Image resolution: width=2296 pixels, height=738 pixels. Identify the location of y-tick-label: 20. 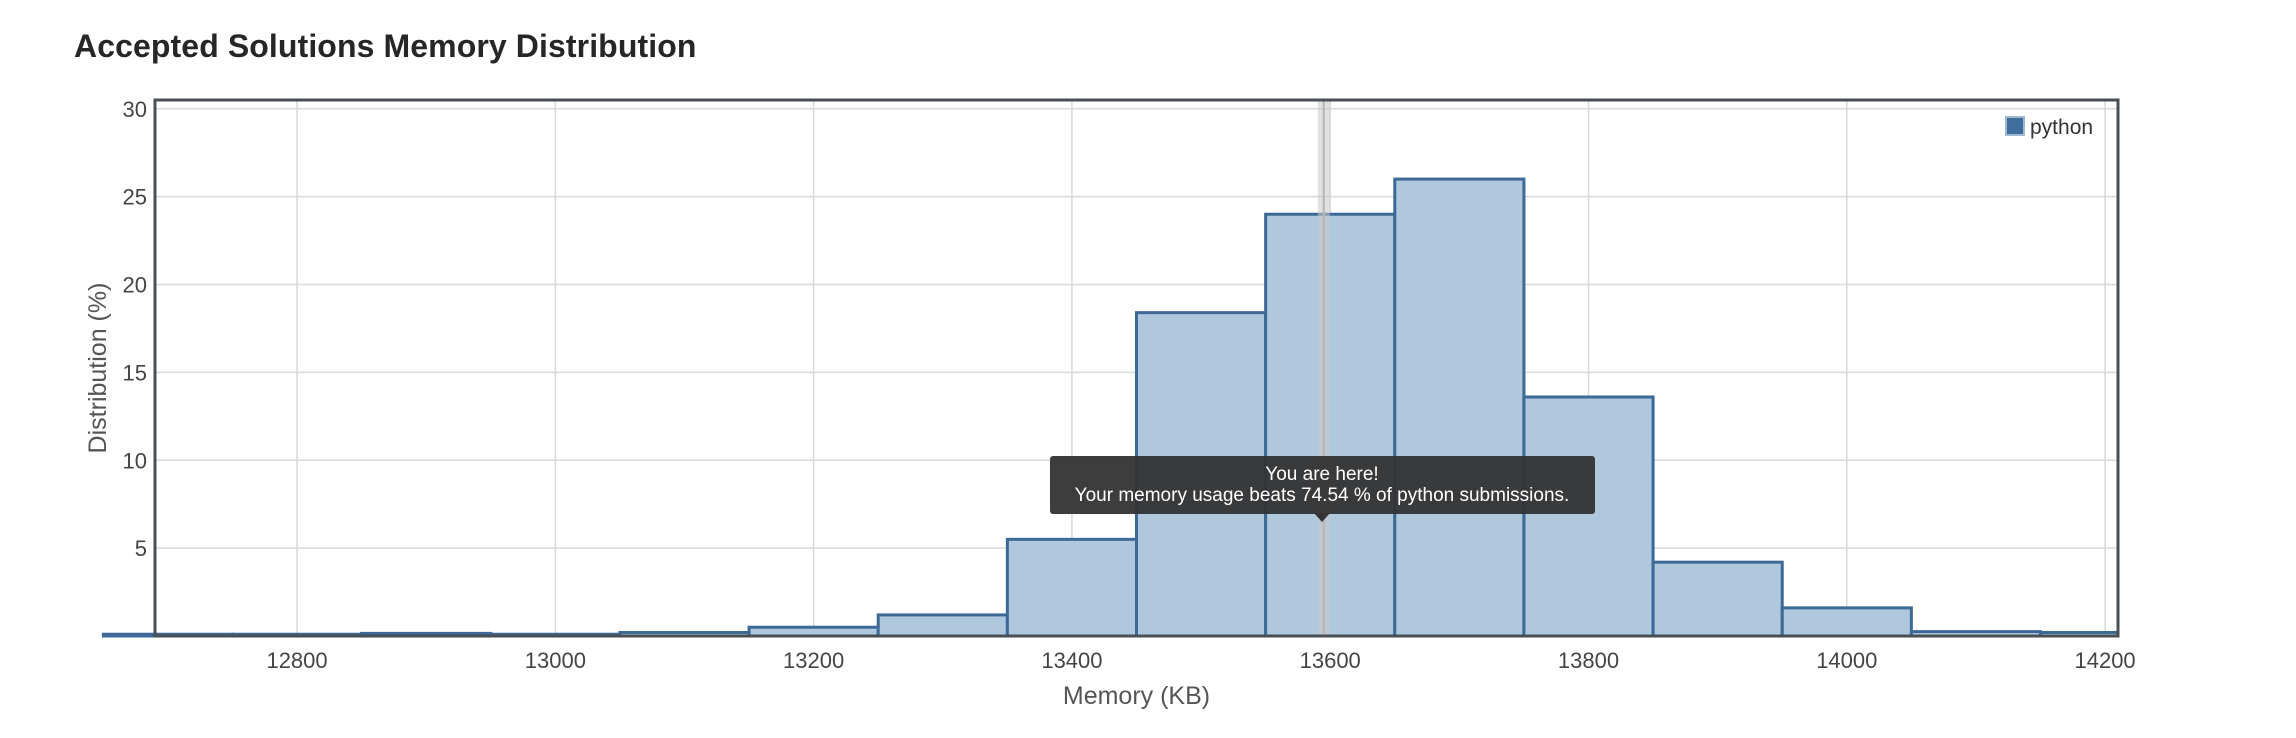
(135, 285).